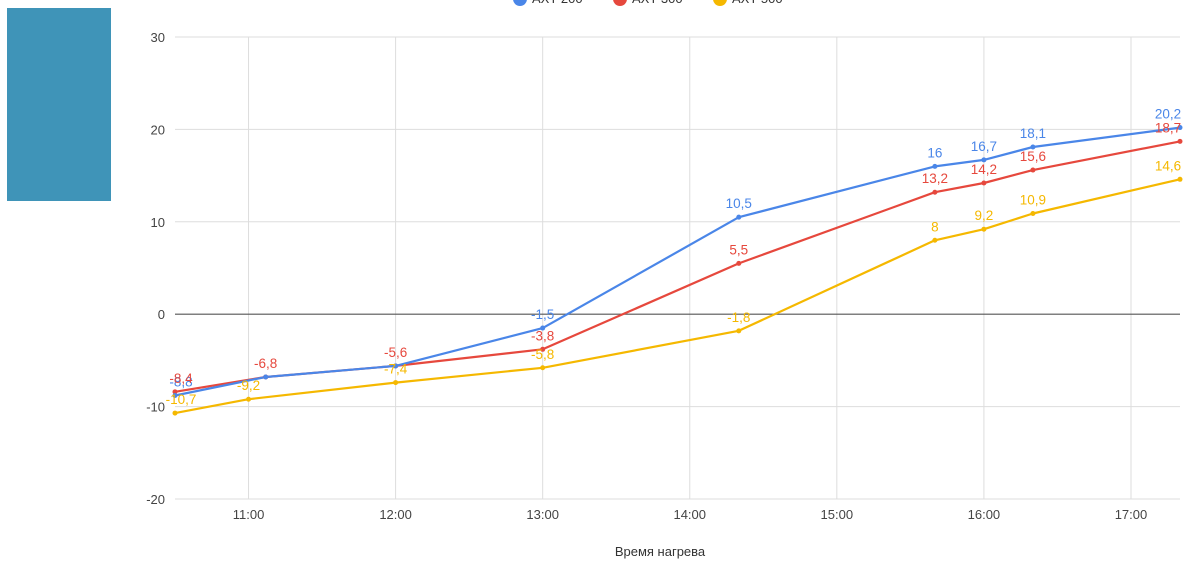 The height and width of the screenshot is (561, 1196). I want to click on data-label: -3,8, so click(542, 335).